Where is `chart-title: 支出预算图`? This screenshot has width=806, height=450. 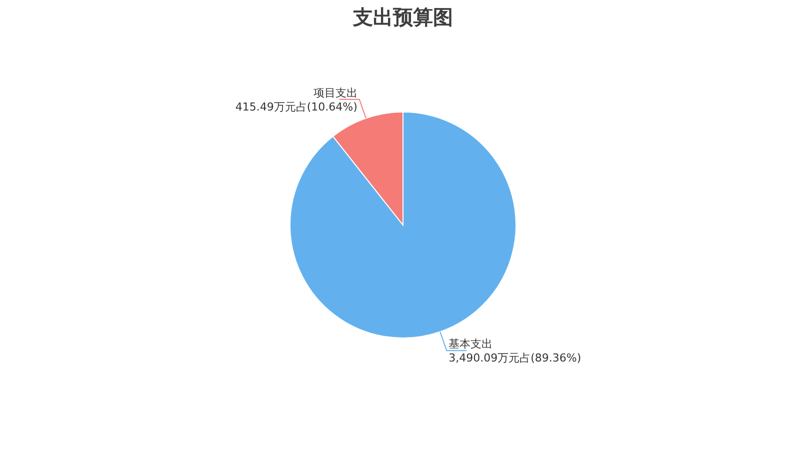
chart-title: 支出预算图 is located at coordinates (402, 17).